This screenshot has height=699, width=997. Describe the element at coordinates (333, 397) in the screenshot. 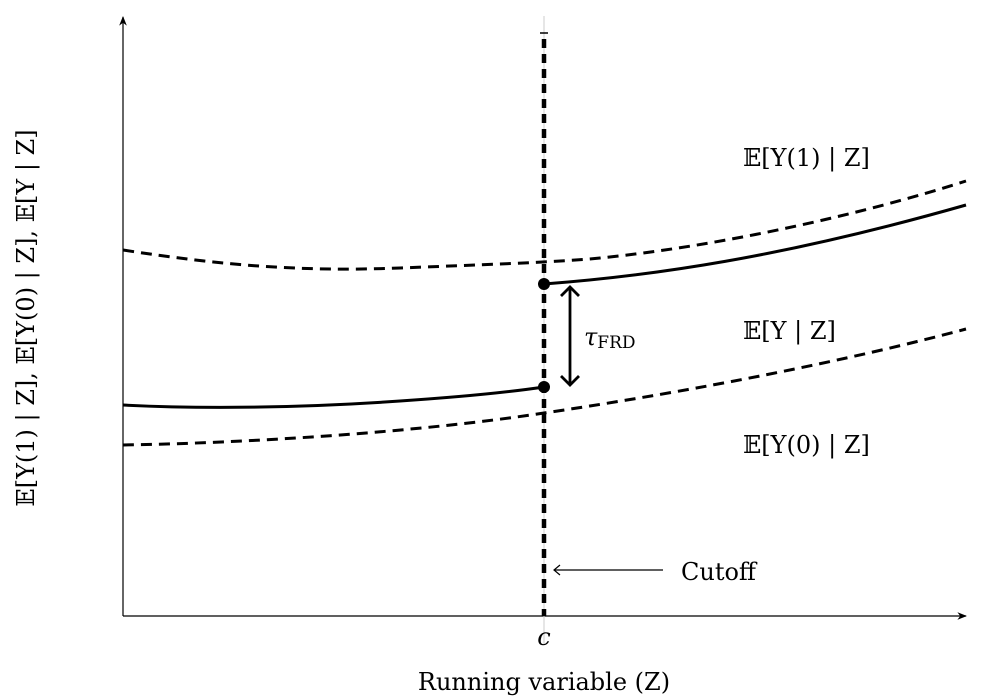

I see `curve-ey-left` at that location.